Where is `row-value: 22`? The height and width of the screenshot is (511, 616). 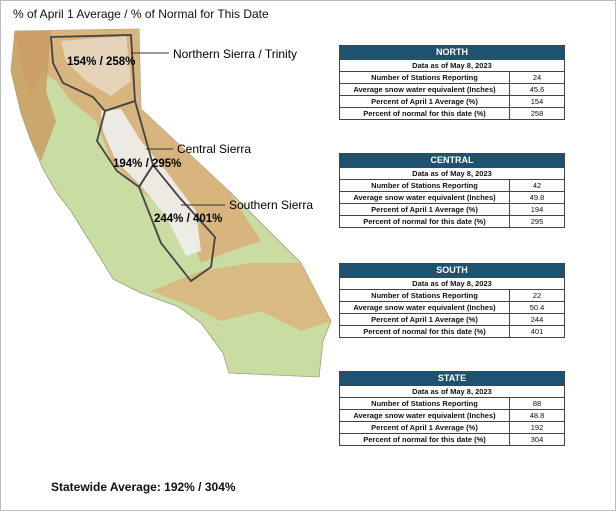 row-value: 22 is located at coordinates (537, 295).